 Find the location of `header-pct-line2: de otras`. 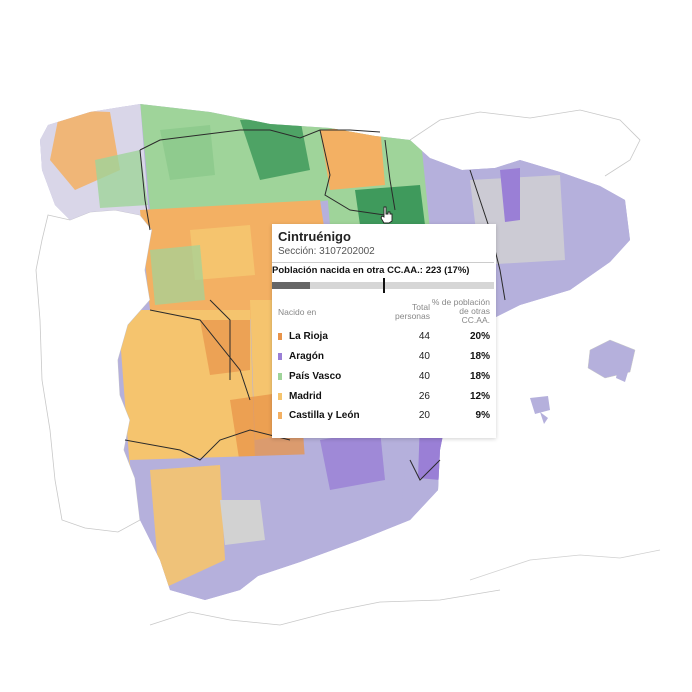

header-pct-line2: de otras is located at coordinates (474, 311).